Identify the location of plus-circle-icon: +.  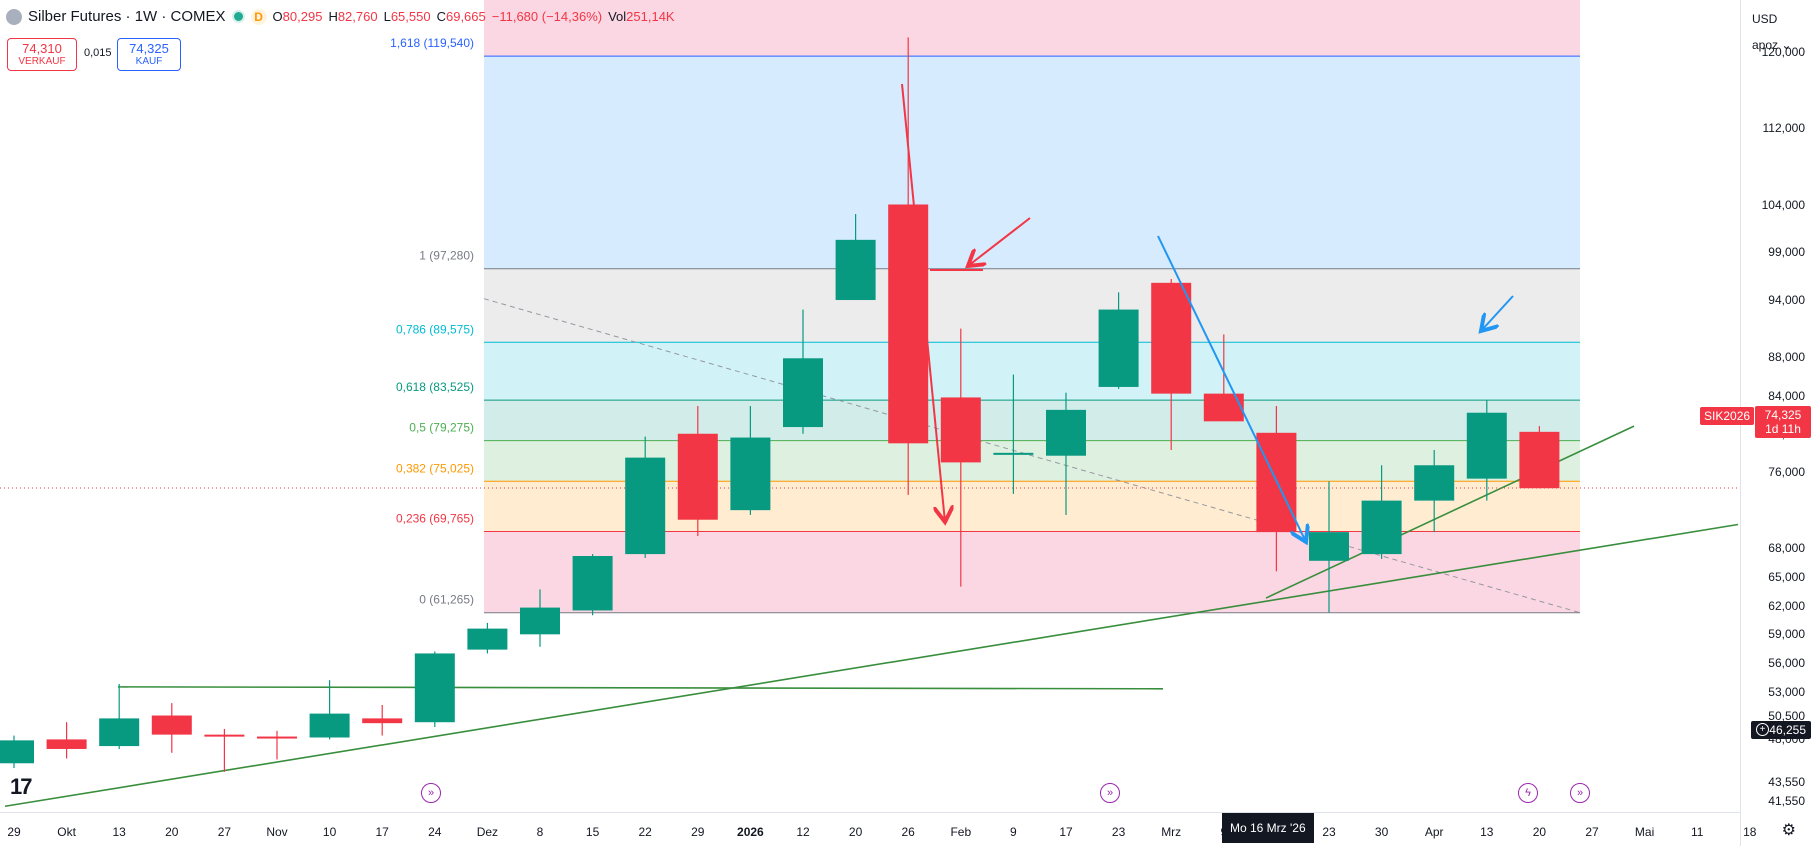
(1762, 729).